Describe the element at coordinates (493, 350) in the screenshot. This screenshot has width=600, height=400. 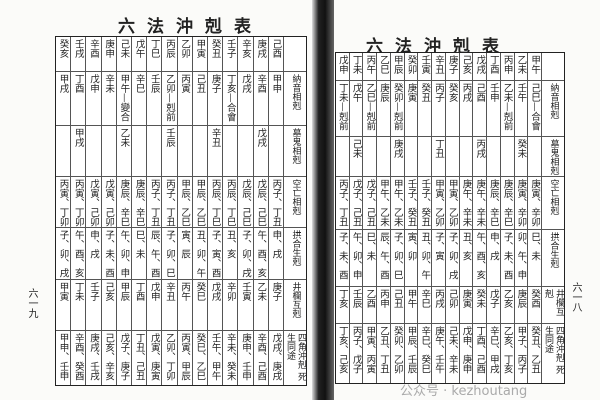
I see `table-cell-text: 辛巳、甲戌` at that location.